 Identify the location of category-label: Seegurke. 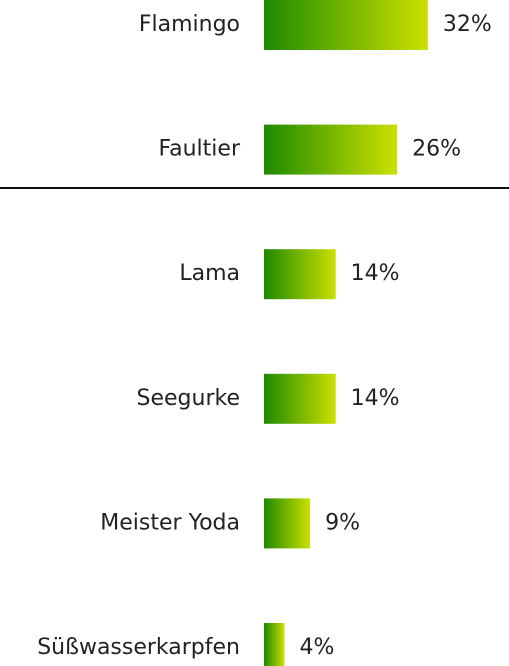
(188, 398).